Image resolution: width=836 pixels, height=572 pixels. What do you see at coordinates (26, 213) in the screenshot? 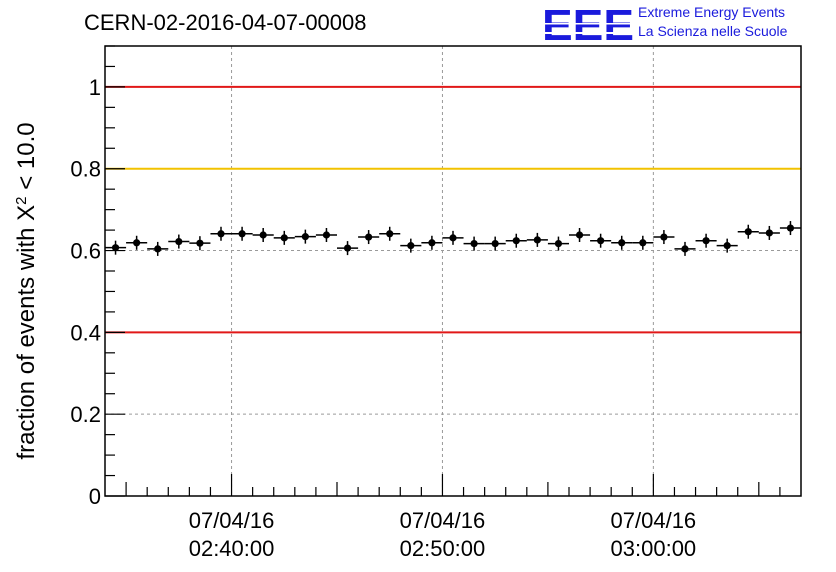
I see `y-axis-title-chi: X` at bounding box center [26, 213].